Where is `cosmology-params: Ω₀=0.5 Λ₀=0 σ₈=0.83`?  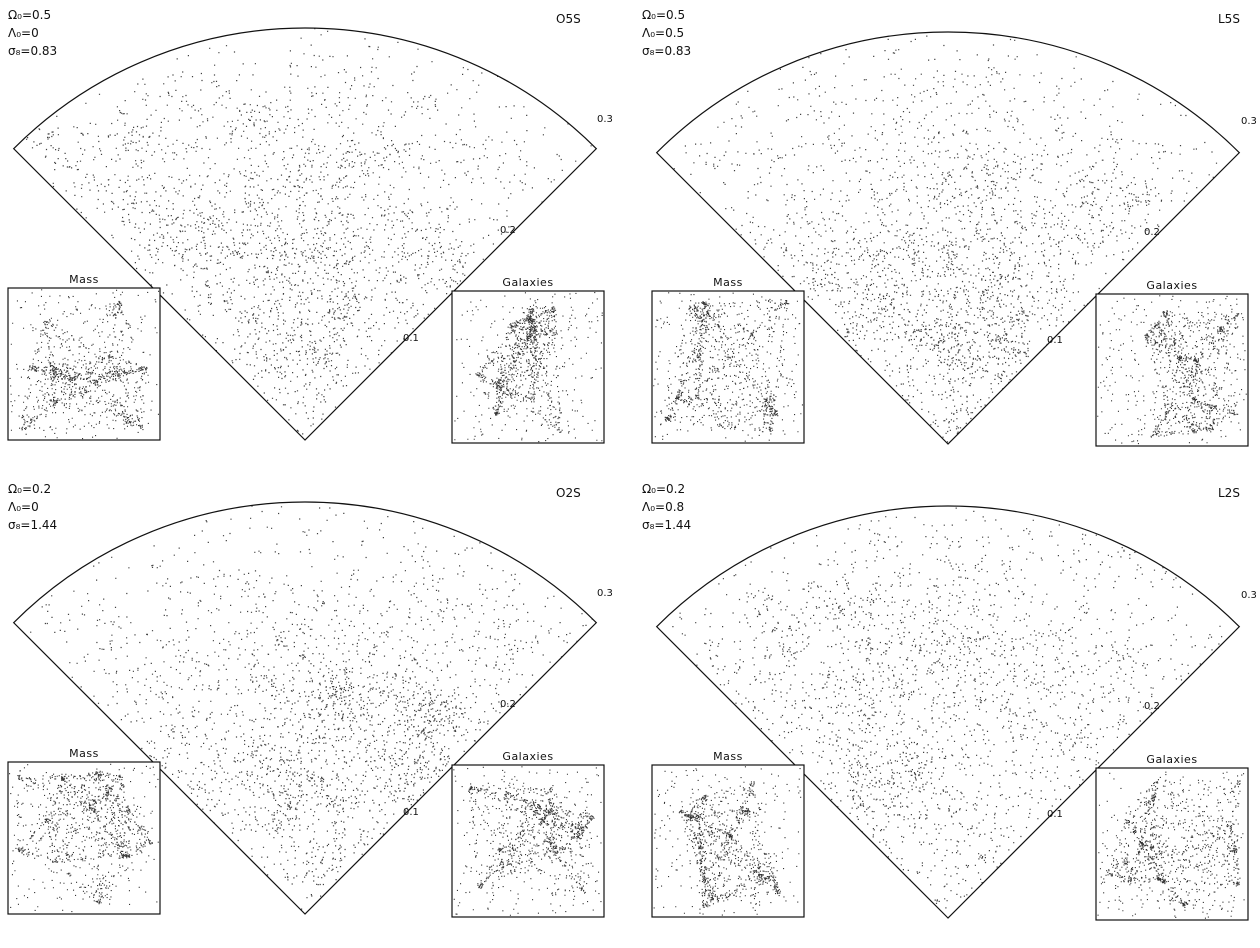 cosmology-params: Ω₀=0.5 Λ₀=0 σ₈=0.83 is located at coordinates (32, 33).